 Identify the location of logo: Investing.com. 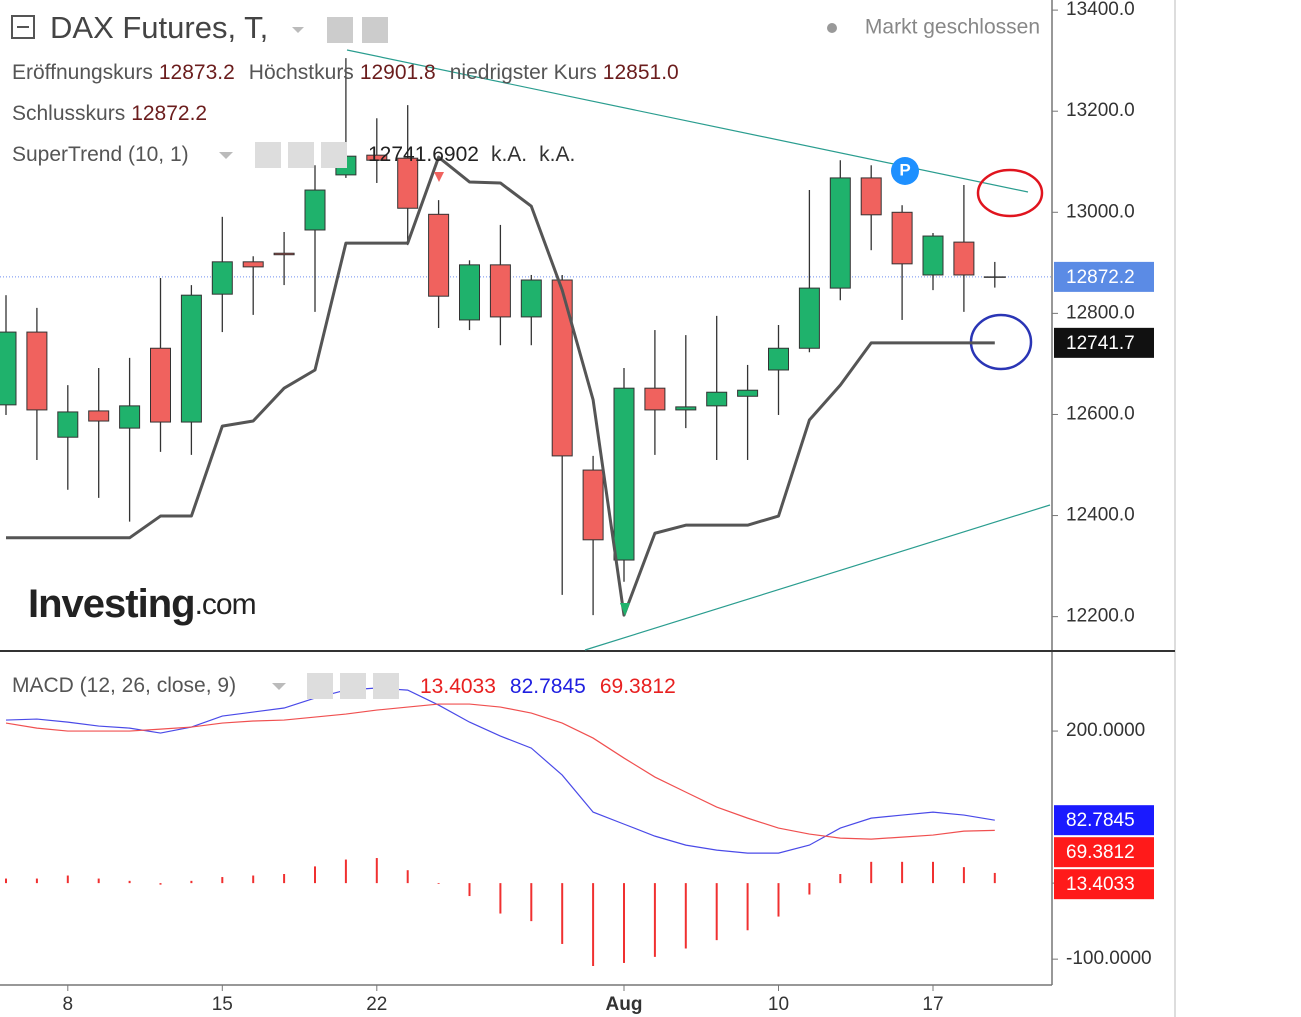
(142, 604).